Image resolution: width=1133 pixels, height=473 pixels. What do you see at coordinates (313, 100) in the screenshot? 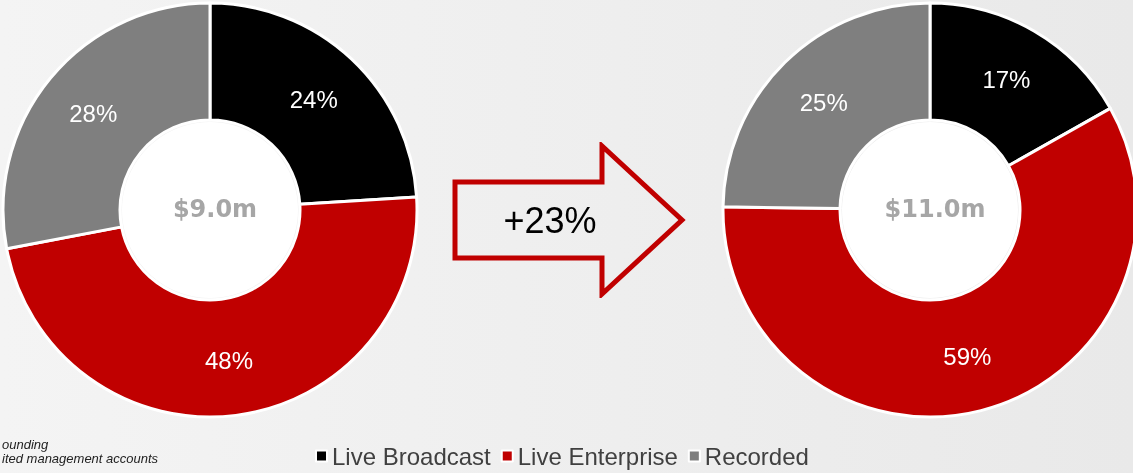
I see `data-label: 24%` at bounding box center [313, 100].